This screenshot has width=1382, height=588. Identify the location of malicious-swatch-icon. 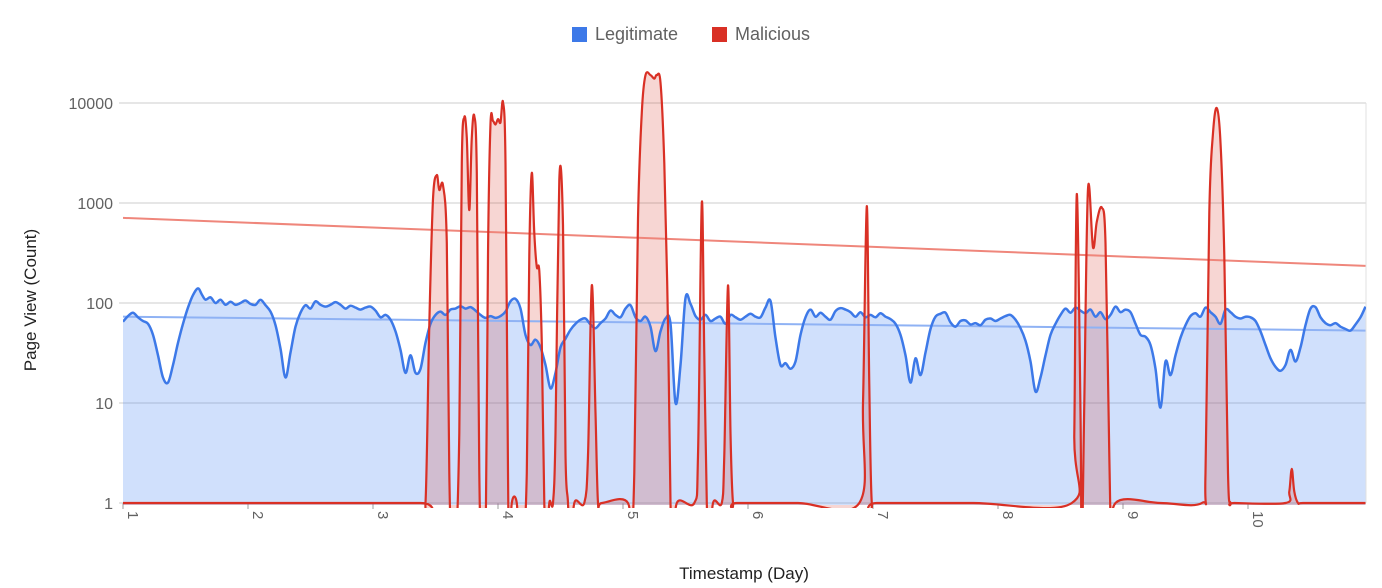
(720, 34).